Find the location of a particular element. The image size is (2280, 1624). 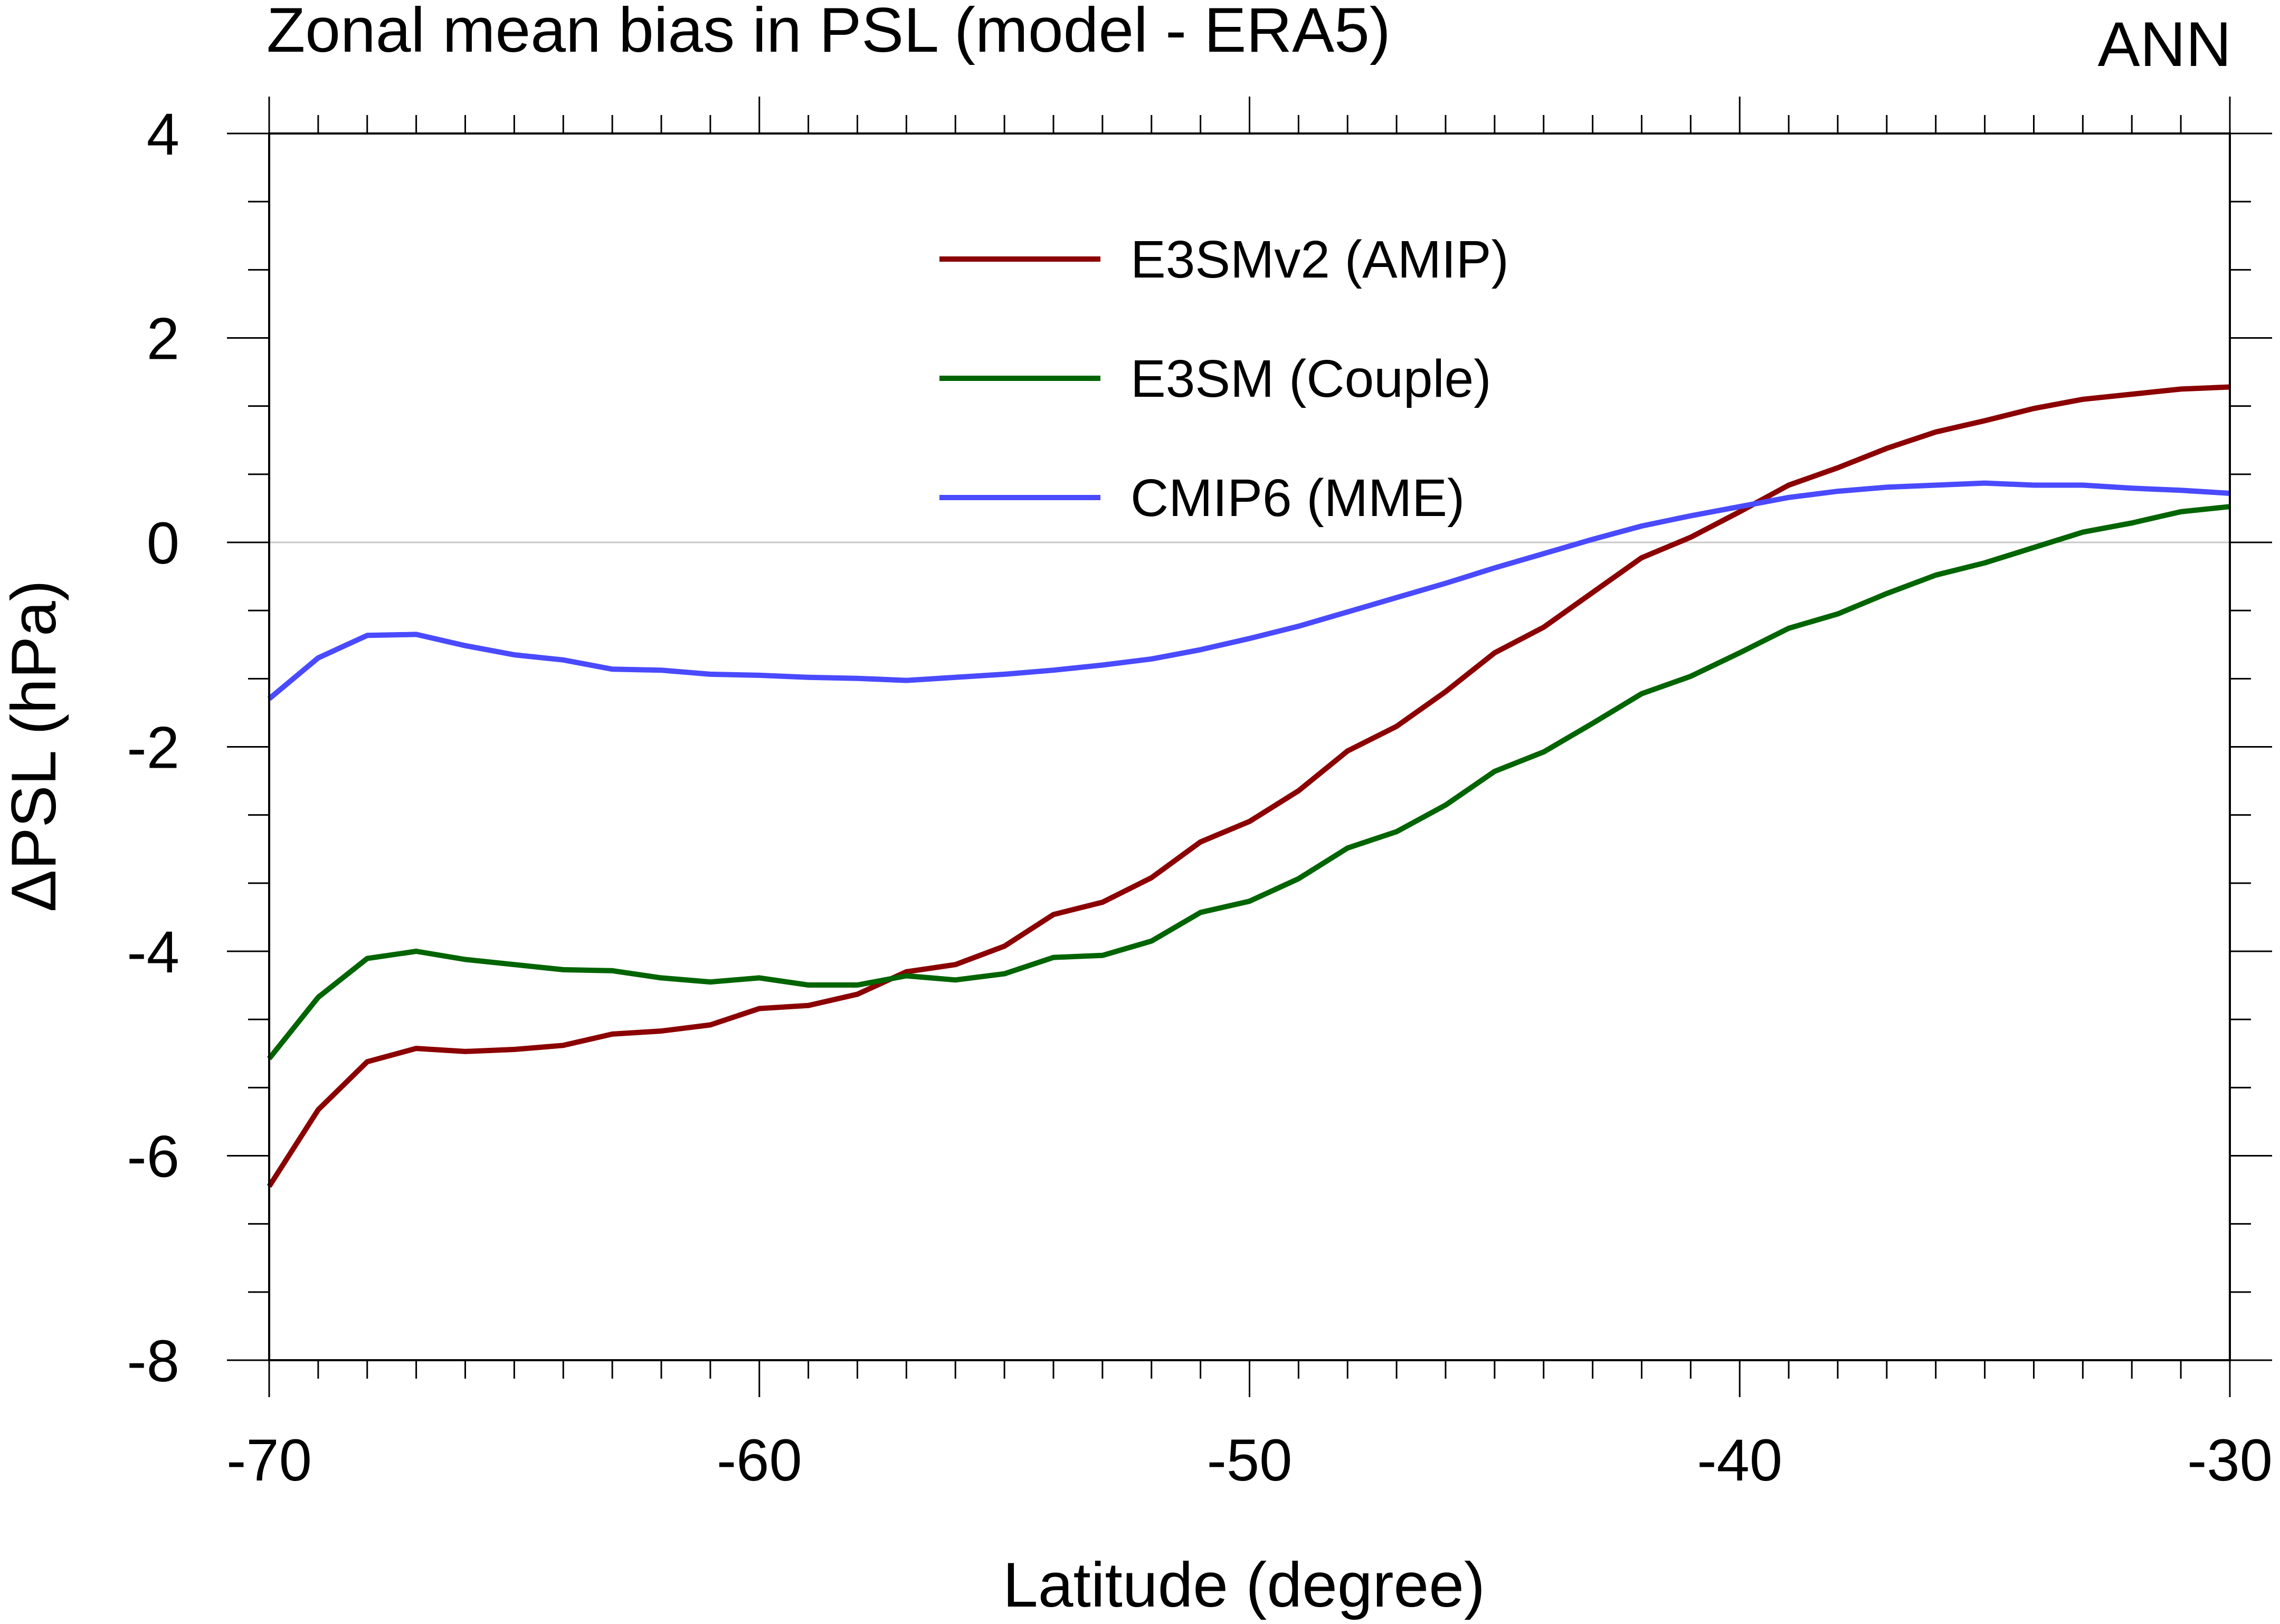

x-tick-label: -30 is located at coordinates (2230, 1460).